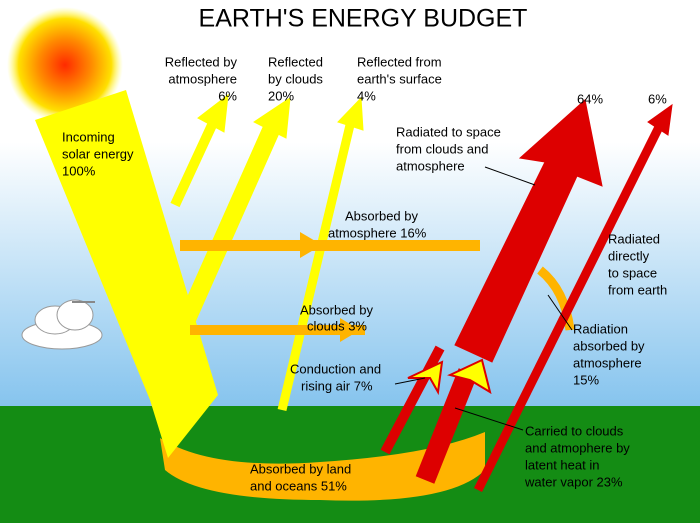  Describe the element at coordinates (295, 78) in the screenshot. I see `label: by clouds` at that location.